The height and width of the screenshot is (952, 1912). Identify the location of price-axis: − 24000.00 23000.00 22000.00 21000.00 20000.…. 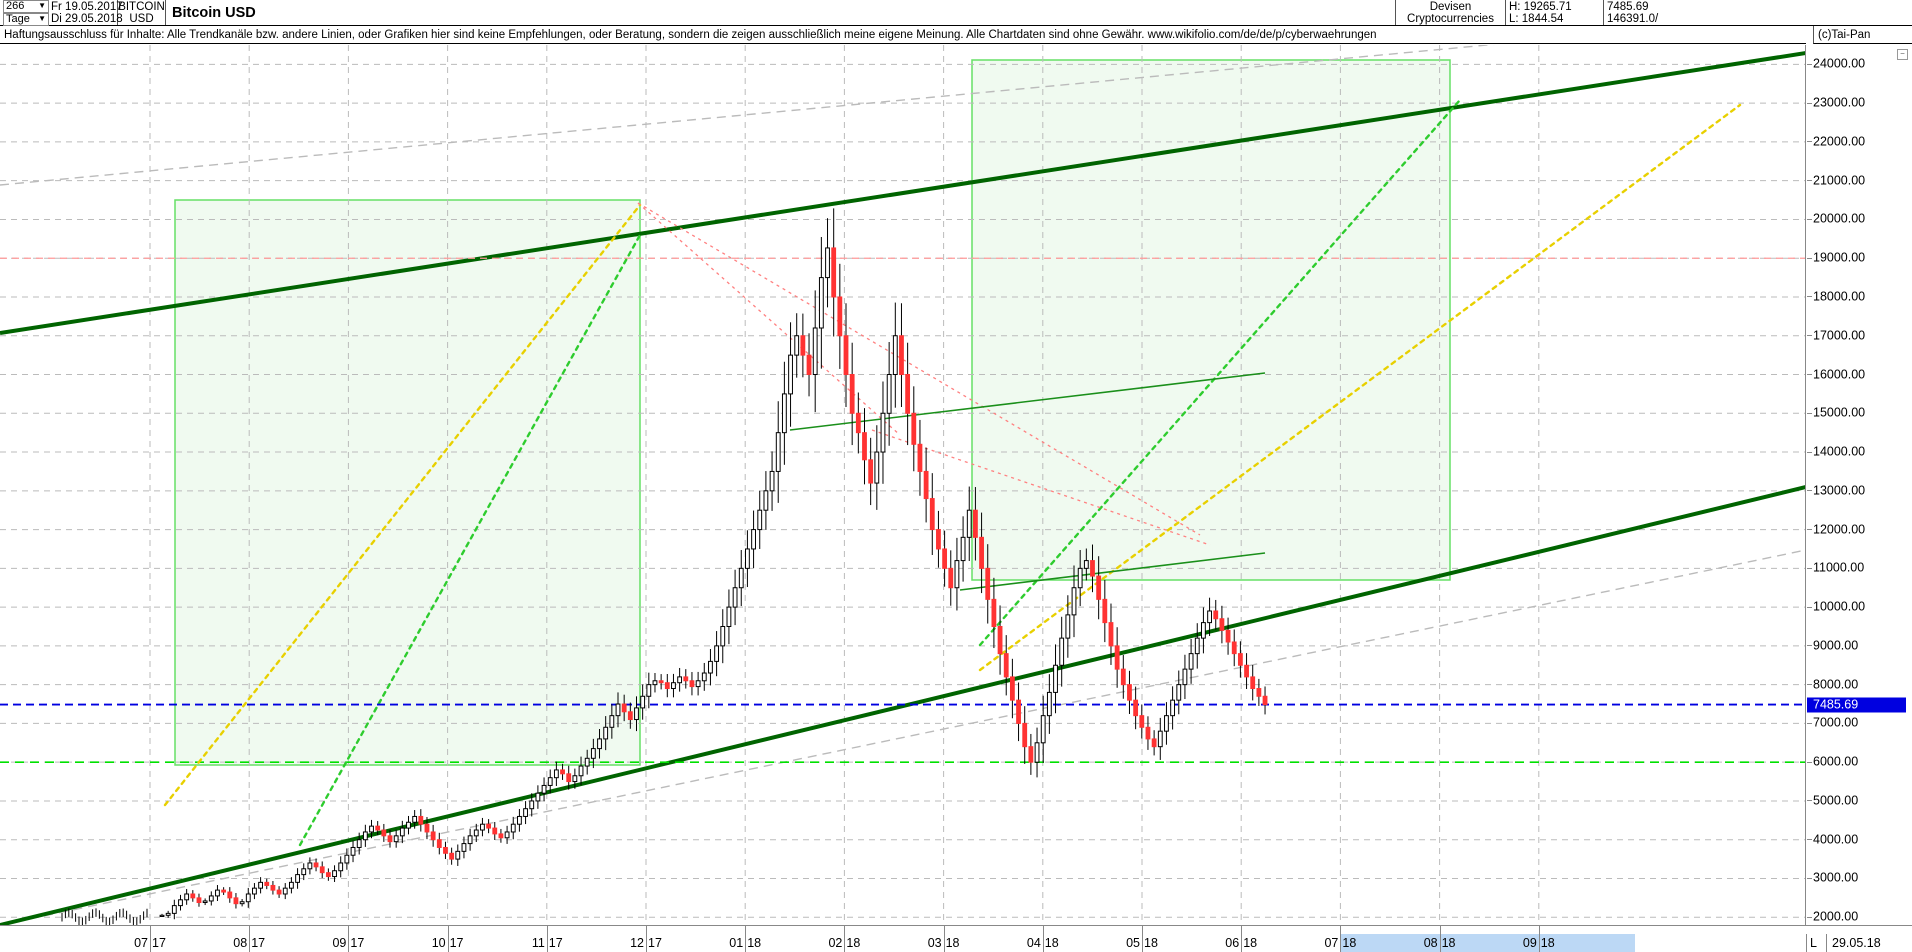
(1859, 485).